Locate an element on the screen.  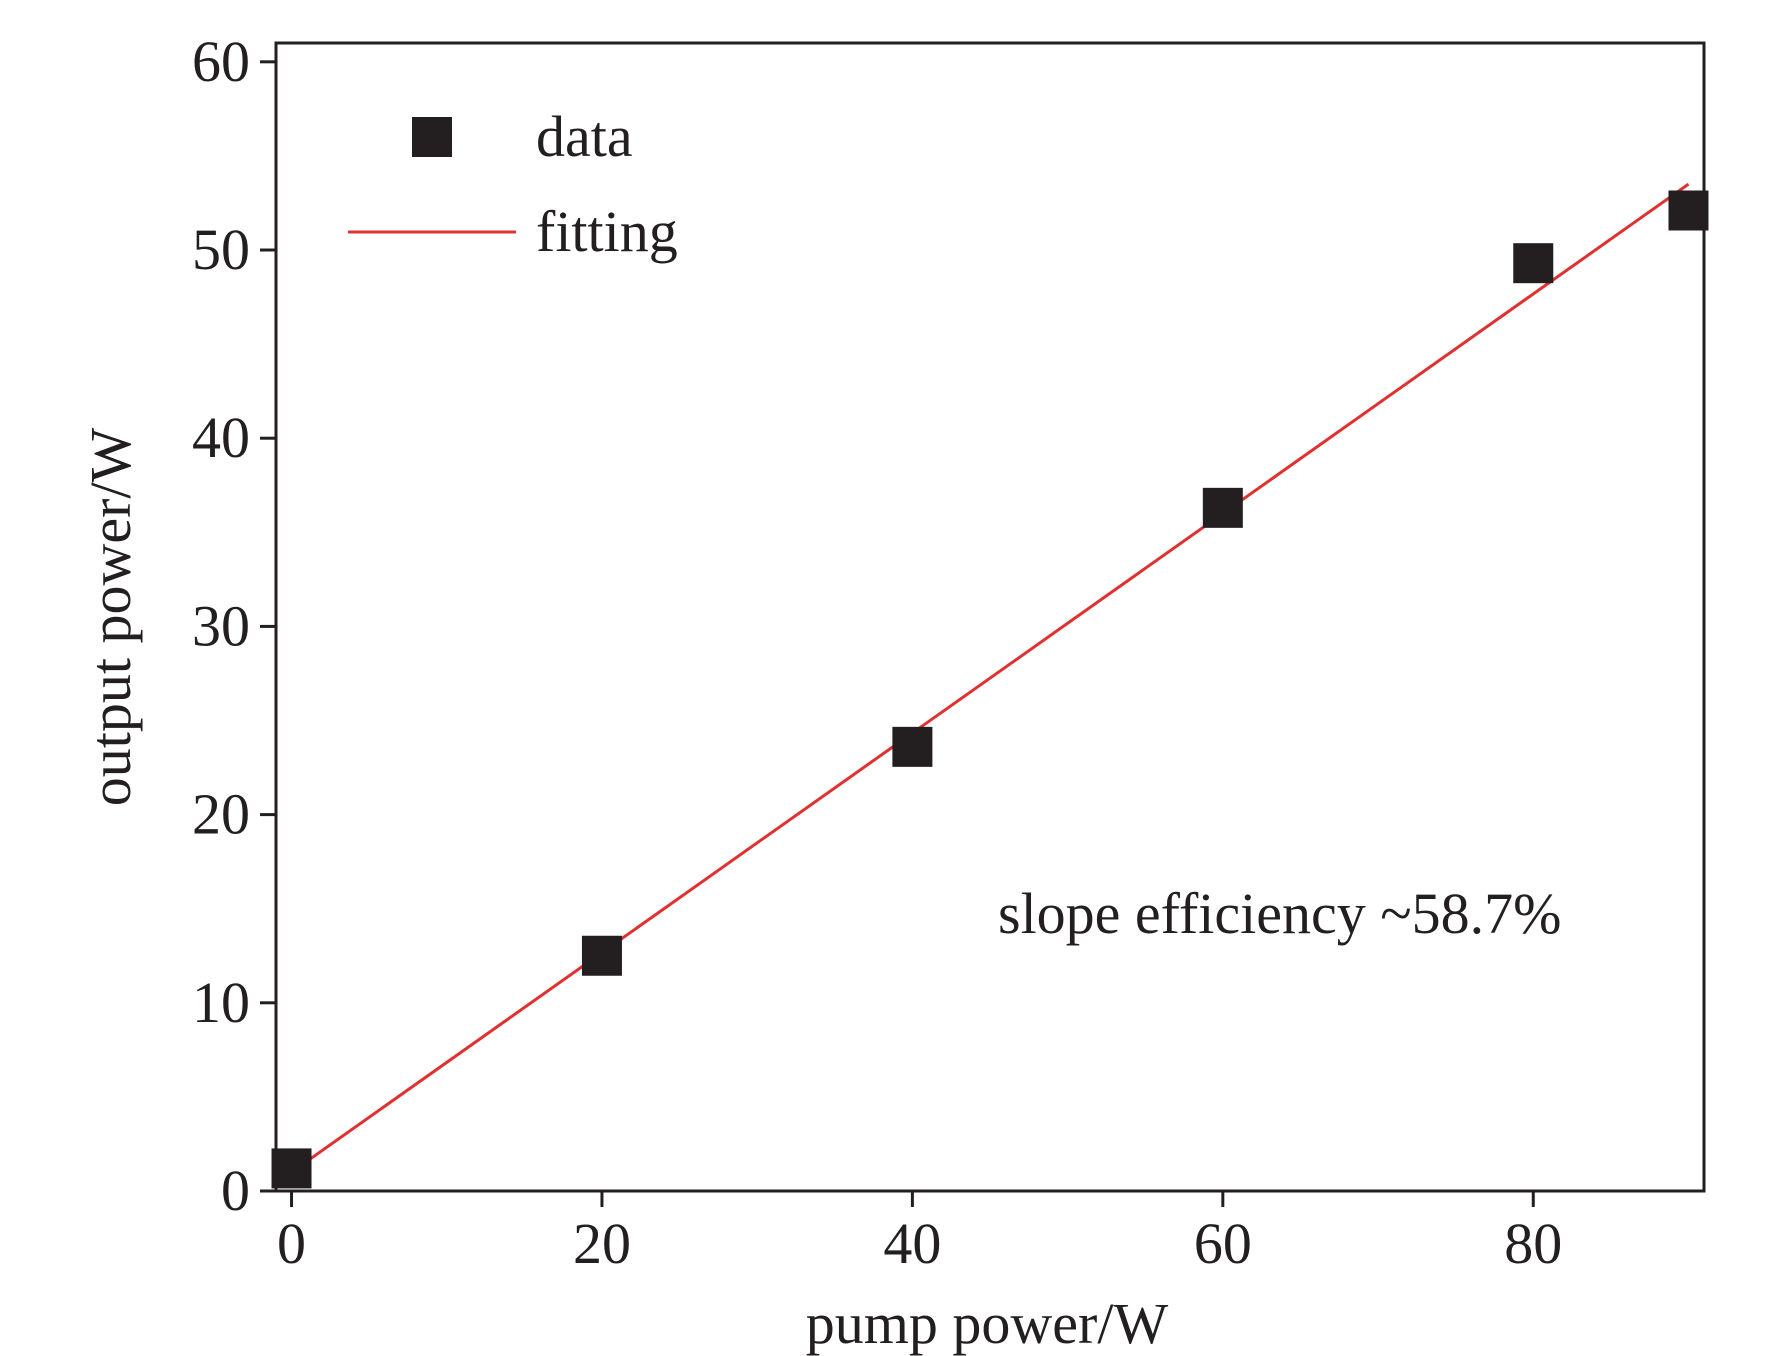
legend-fitting-label: fitting is located at coordinates (607, 231).